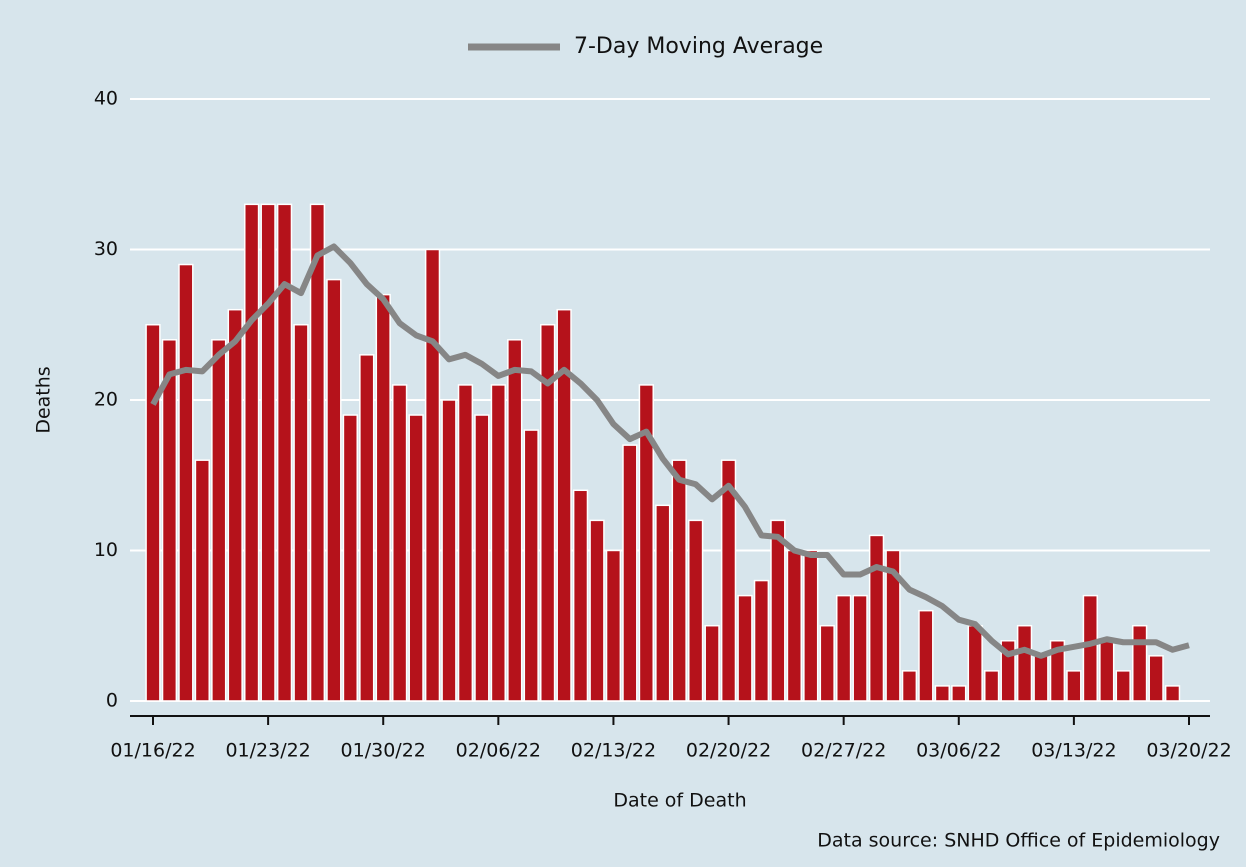  I want to click on source-note: Data source: SNHD Office of Epidemiology, so click(1018, 841).